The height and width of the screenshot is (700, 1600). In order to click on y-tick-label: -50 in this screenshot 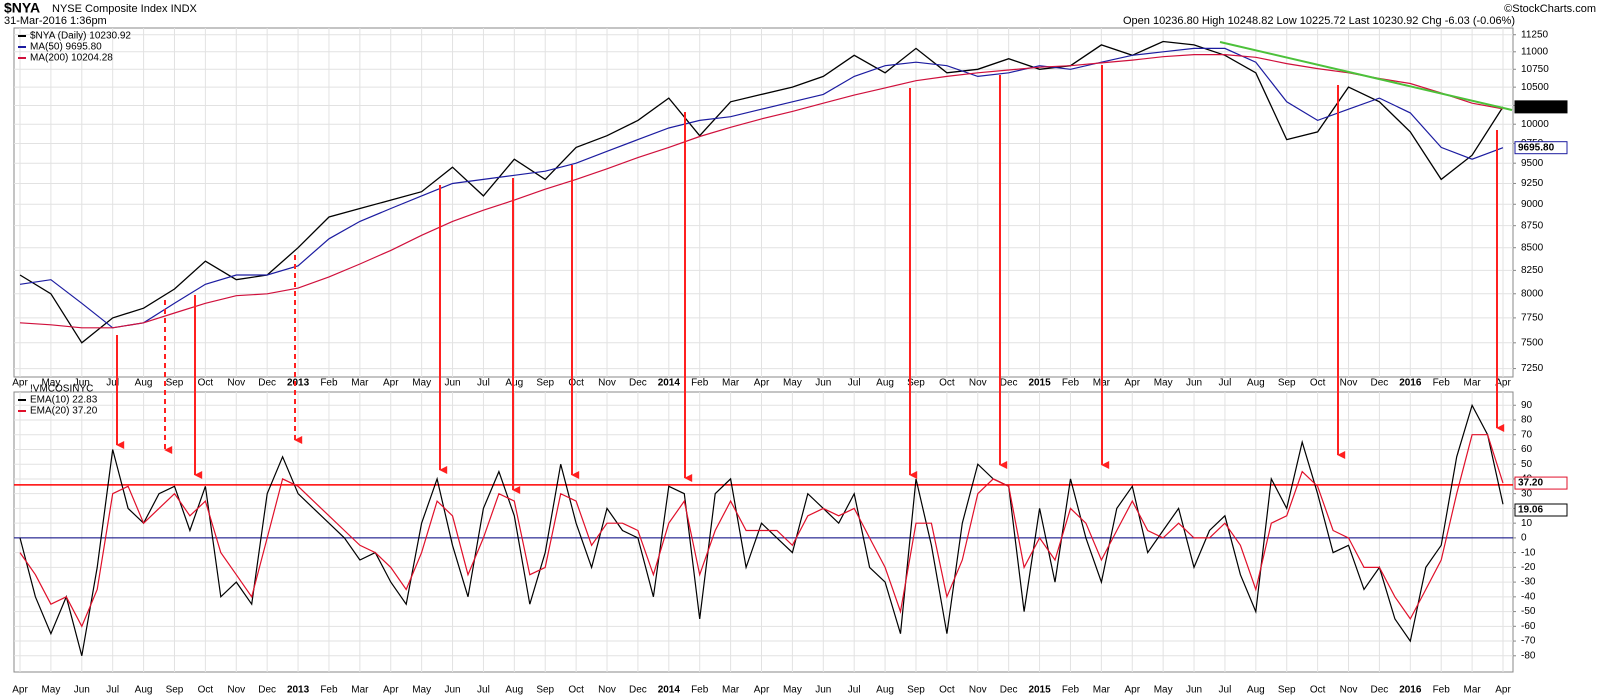, I will do `click(1528, 611)`.